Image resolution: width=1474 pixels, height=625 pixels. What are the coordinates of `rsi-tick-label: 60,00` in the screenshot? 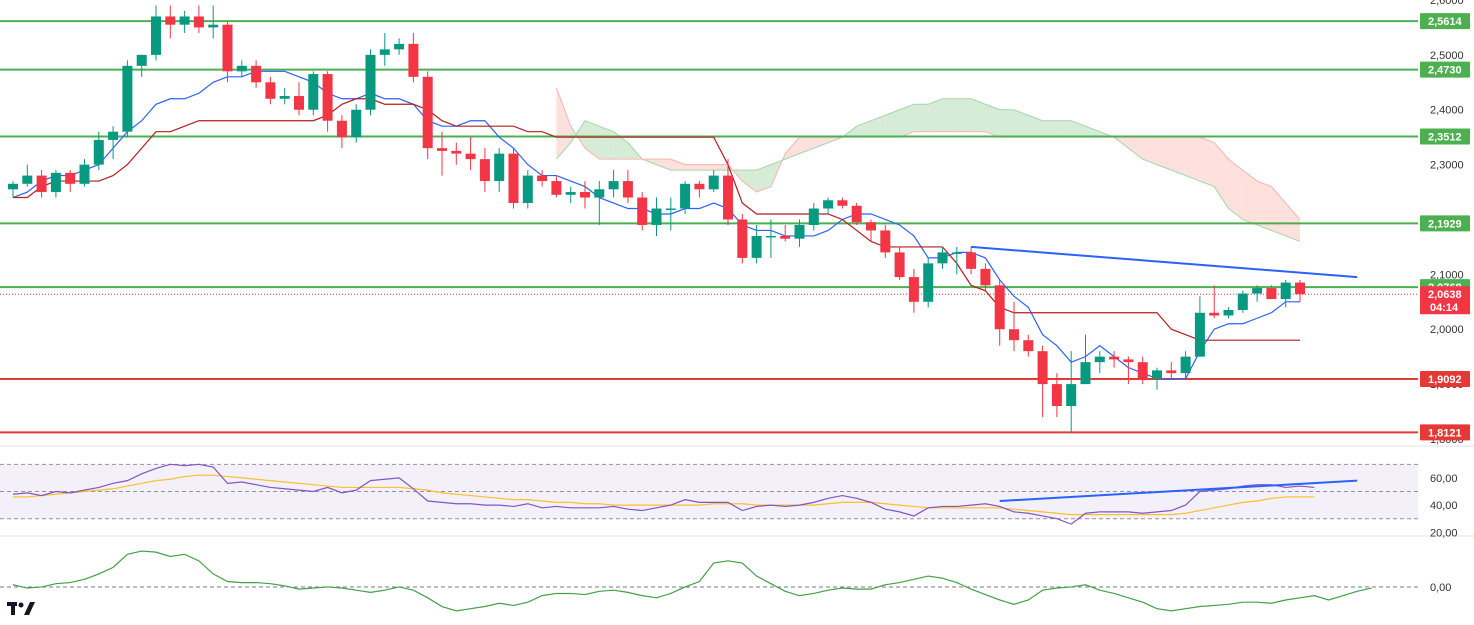 It's located at (1444, 479).